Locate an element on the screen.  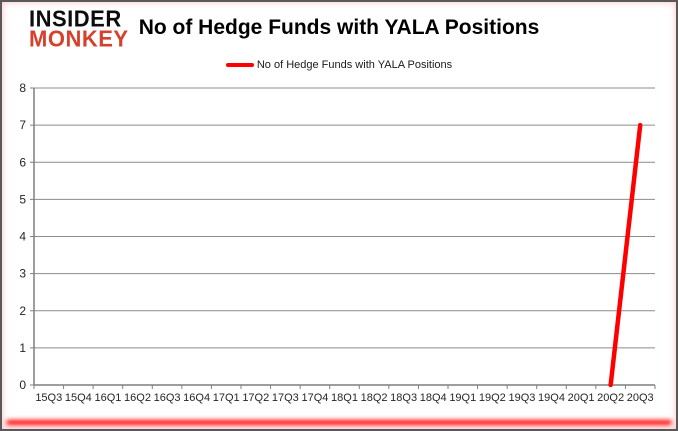
chart-legend: No of Hedge Funds with YALA Positions is located at coordinates (339, 65).